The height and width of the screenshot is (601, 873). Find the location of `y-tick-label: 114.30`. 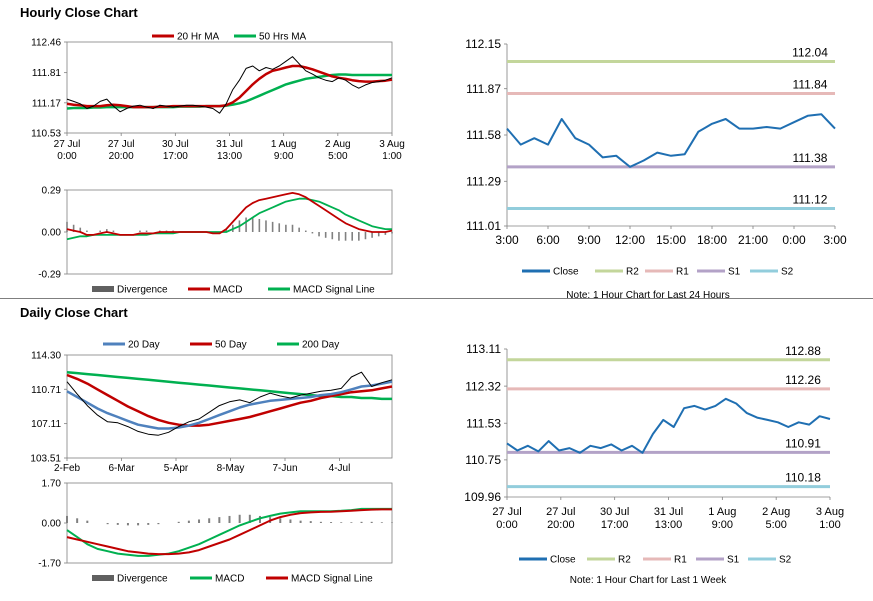

y-tick-label: 114.30 is located at coordinates (46, 356).